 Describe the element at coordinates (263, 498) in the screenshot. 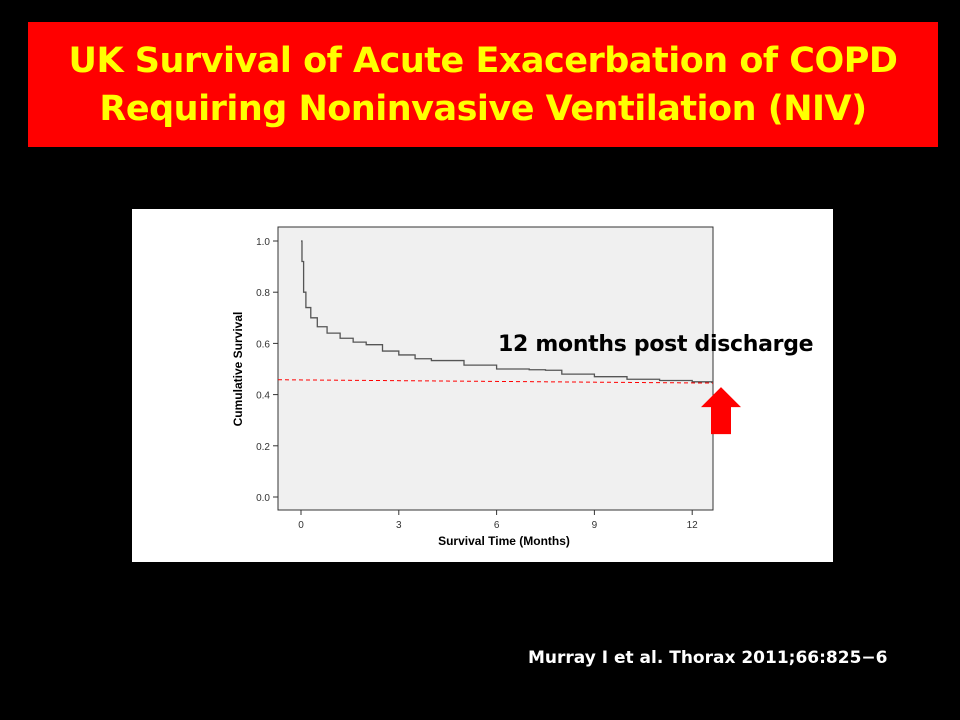

I see `y-tick-label: 0.0` at that location.